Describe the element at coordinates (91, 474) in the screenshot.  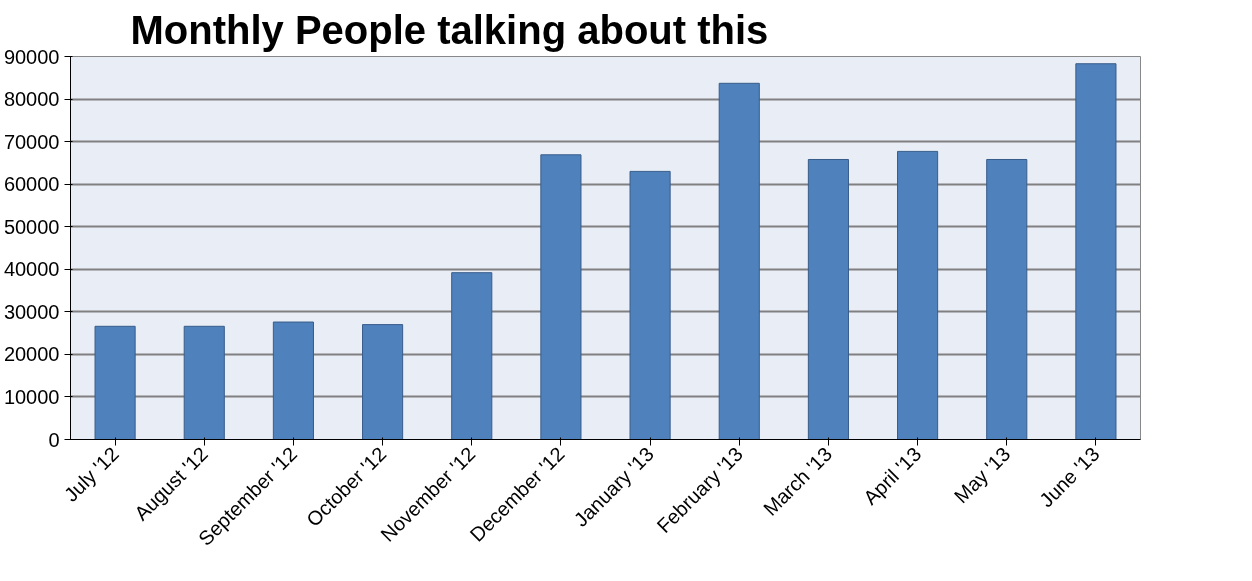
I see `x-tick-label: July '12` at that location.